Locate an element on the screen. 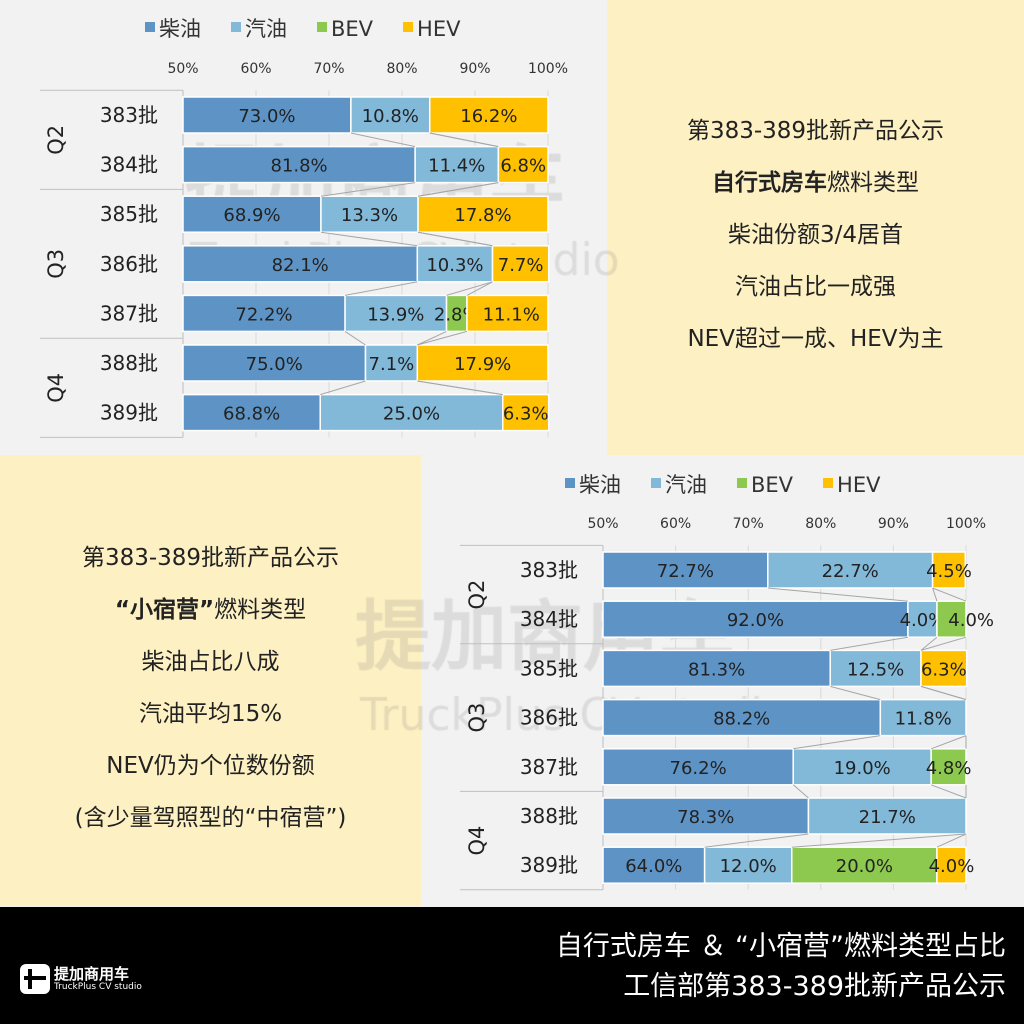  note-line-text: NEV超过一成、HEV为主 is located at coordinates (815, 339).